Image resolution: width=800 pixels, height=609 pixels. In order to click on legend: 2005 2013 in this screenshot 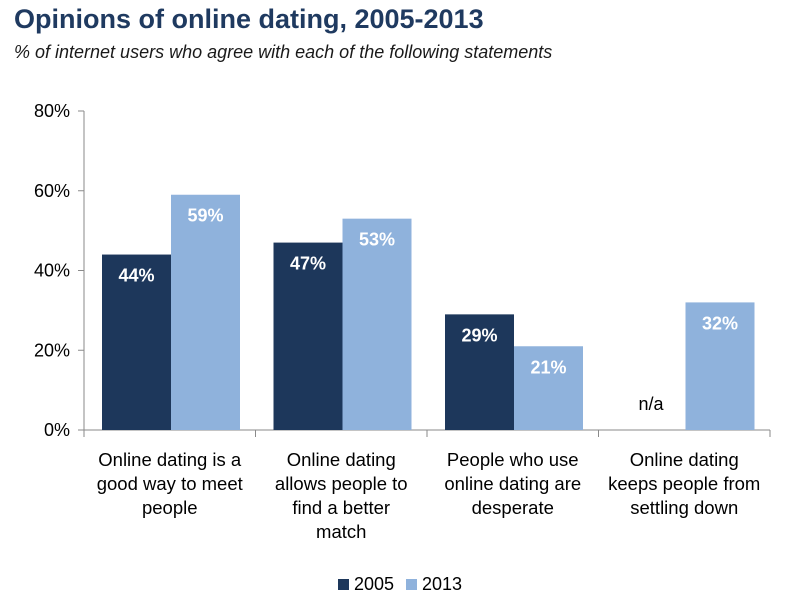, I will do `click(400, 584)`.